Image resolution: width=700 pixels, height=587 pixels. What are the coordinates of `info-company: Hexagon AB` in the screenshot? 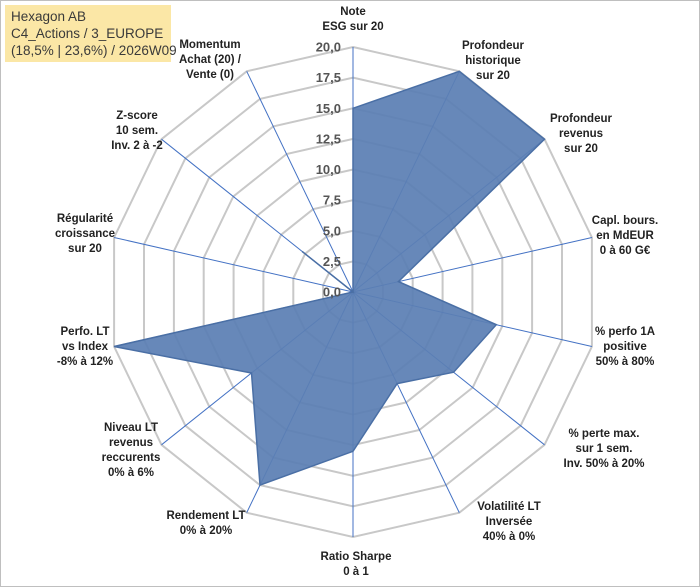 It's located at (49, 16).